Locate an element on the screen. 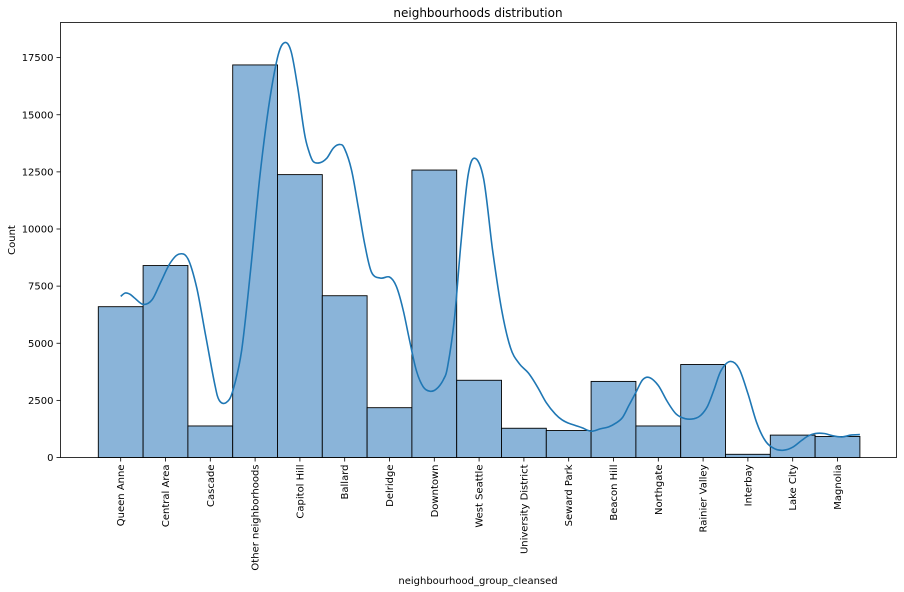 Image resolution: width=904 pixels, height=592 pixels. bar-other-neighborhoods is located at coordinates (255, 261).